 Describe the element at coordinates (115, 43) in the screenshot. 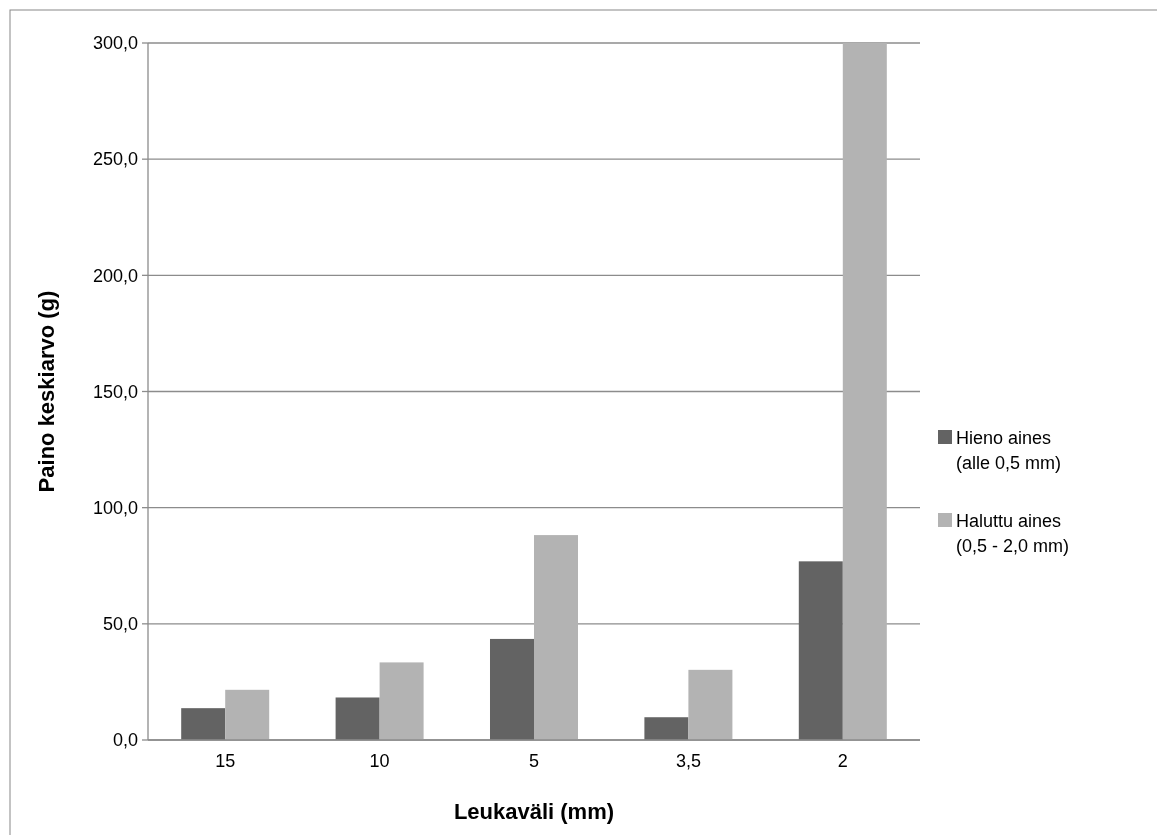

I see `y-tick-label: 300,0` at that location.